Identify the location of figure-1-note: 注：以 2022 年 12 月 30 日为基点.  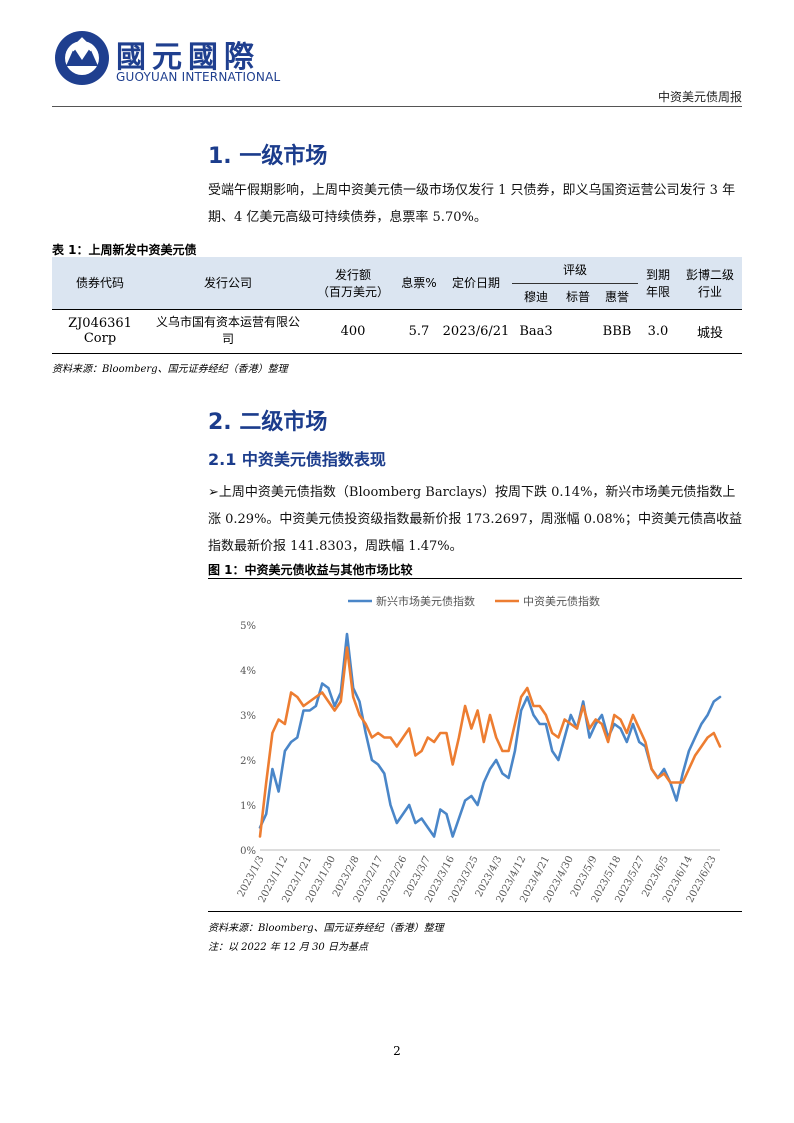
(288, 947).